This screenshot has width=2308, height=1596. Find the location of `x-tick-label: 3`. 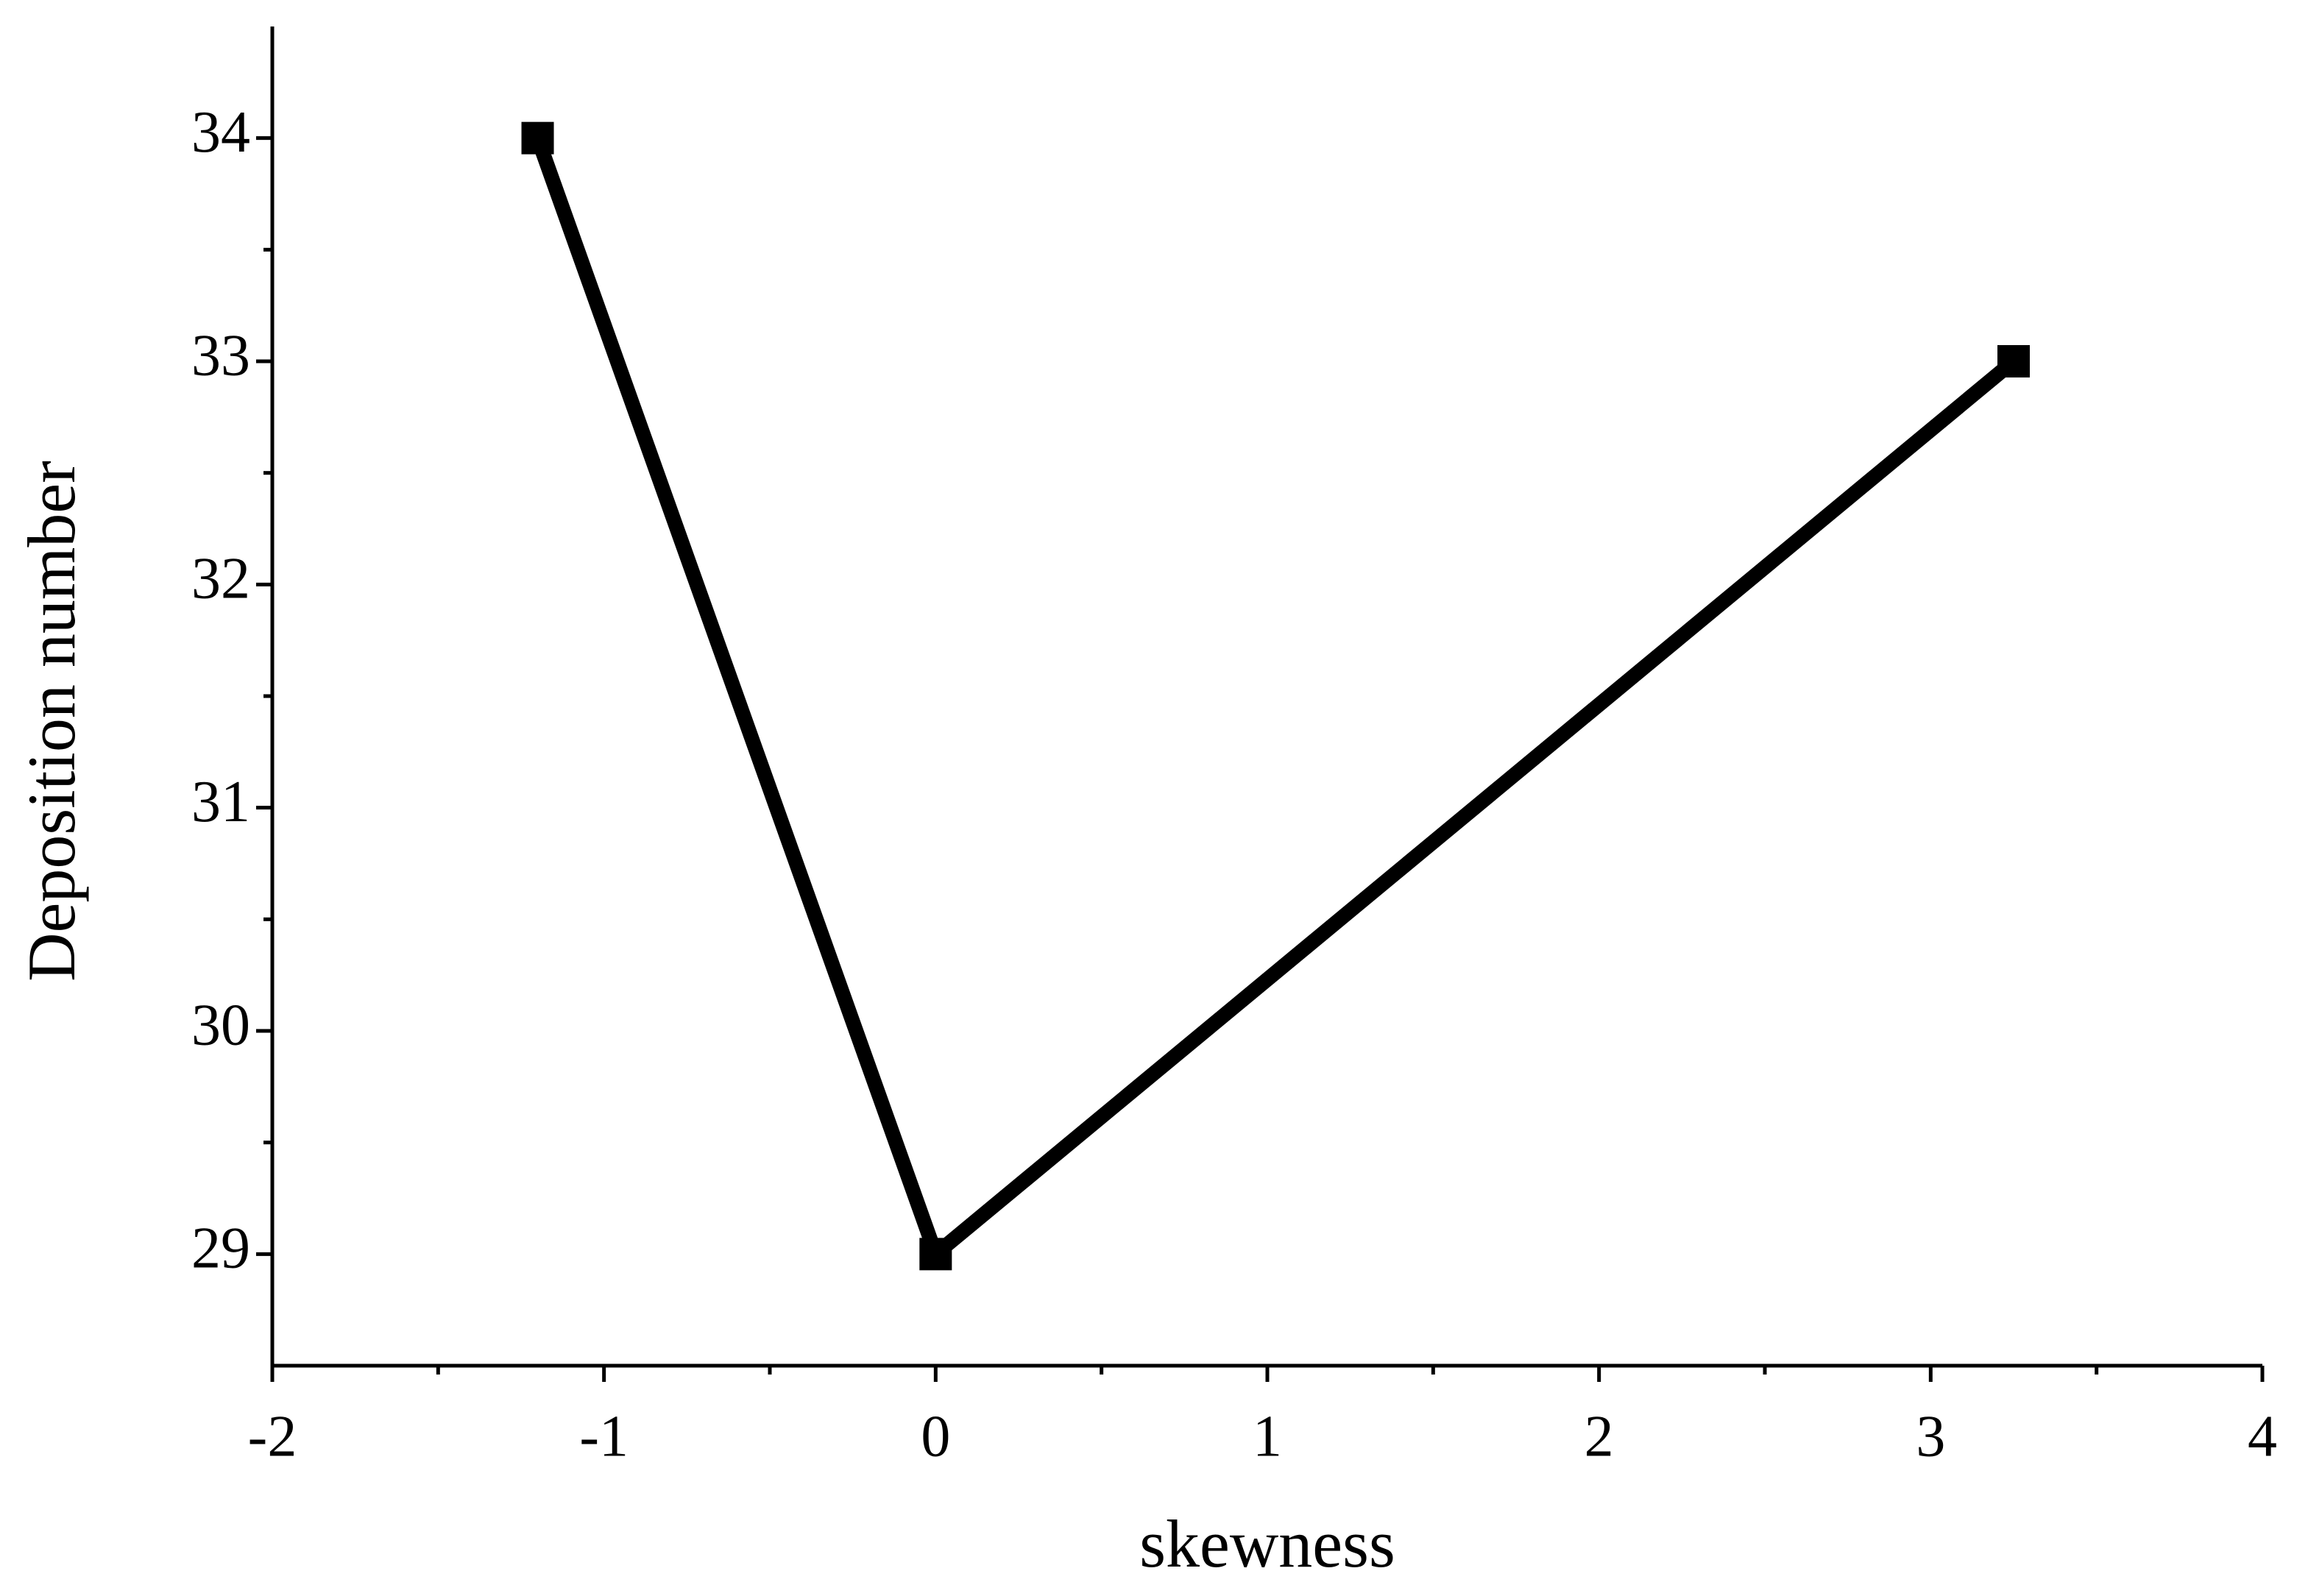

x-tick-label: 3 is located at coordinates (1931, 1436).